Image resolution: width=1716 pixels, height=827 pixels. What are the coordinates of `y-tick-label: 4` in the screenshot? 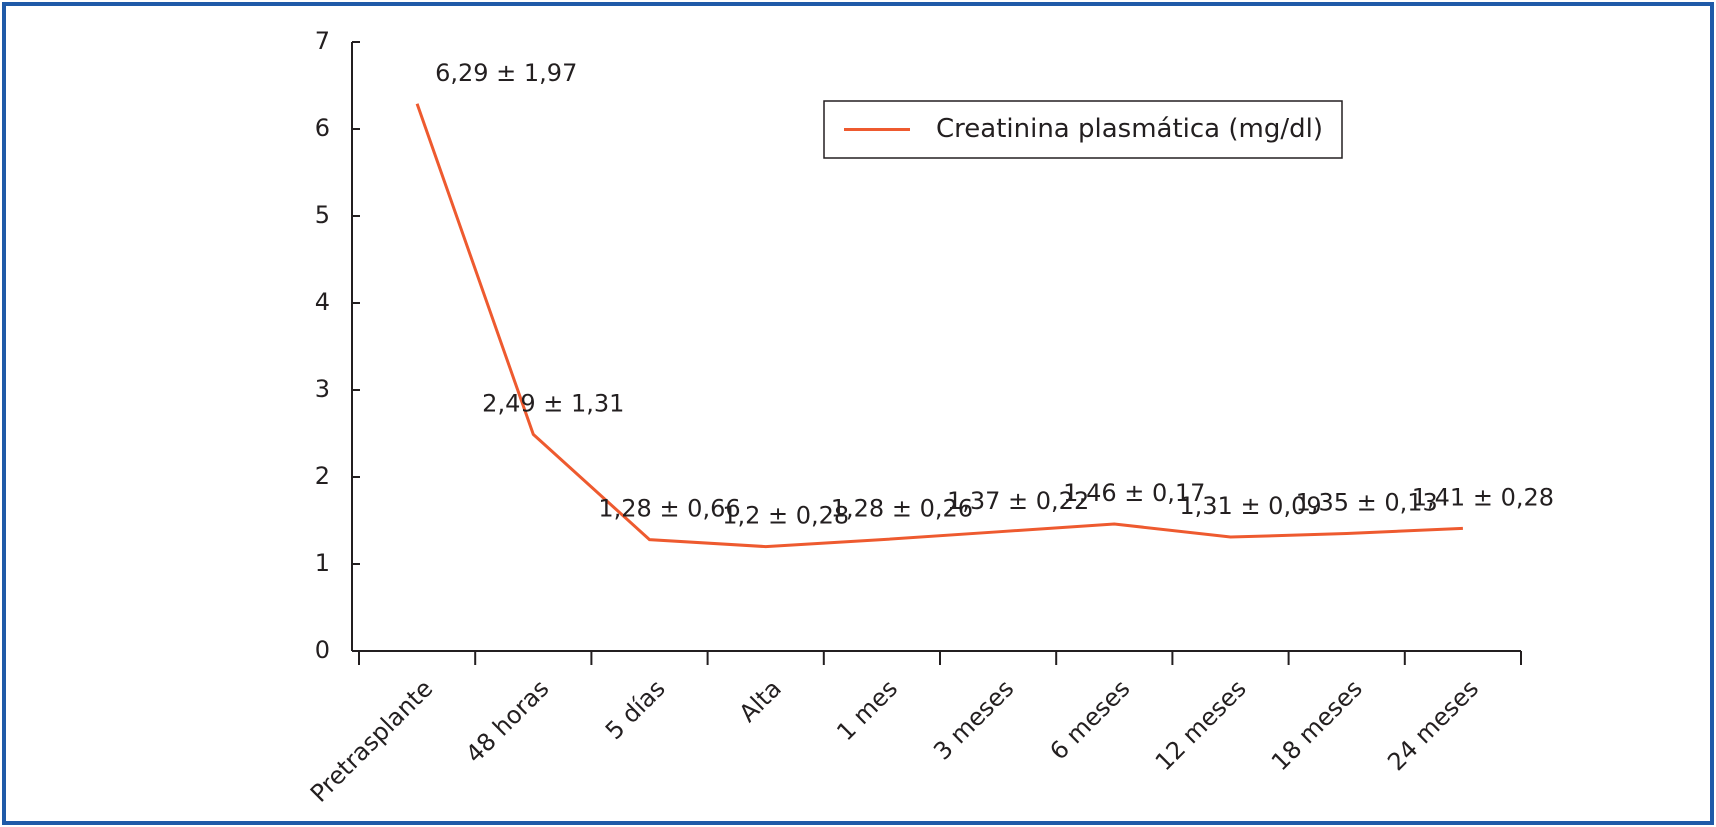 It's located at (322, 302).